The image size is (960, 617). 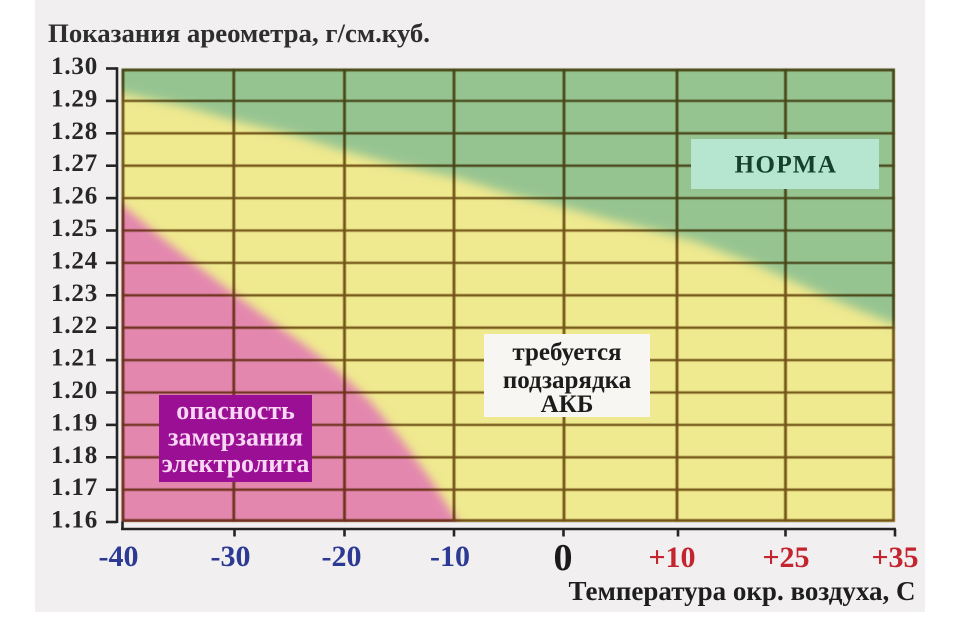 What do you see at coordinates (74, 390) in the screenshot?
I see `svg-text: 1.20` at bounding box center [74, 390].